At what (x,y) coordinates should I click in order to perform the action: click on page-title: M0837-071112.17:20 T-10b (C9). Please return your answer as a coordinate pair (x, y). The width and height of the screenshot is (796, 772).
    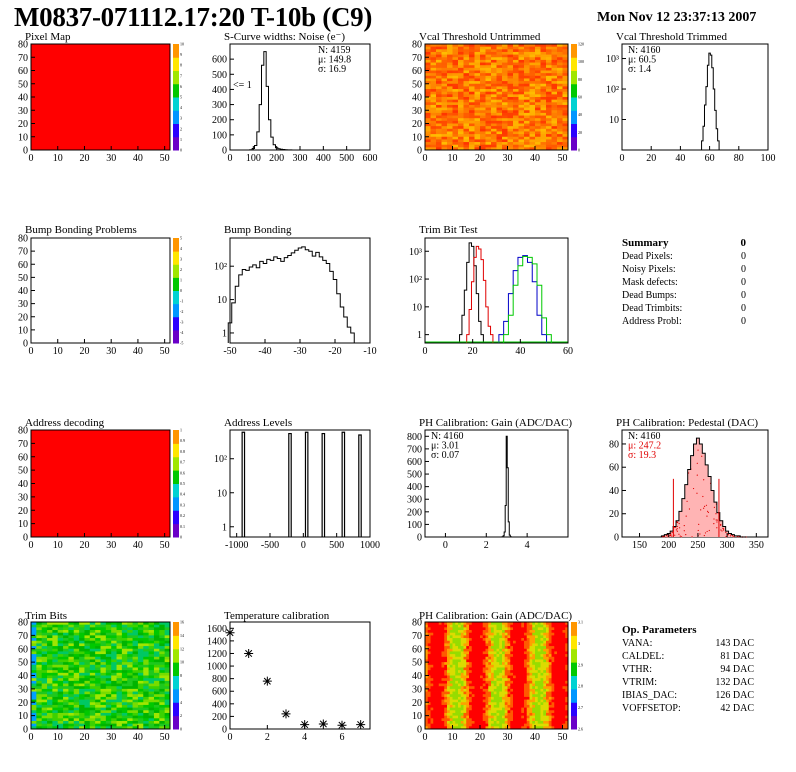
    Looking at the image, I should click on (193, 17).